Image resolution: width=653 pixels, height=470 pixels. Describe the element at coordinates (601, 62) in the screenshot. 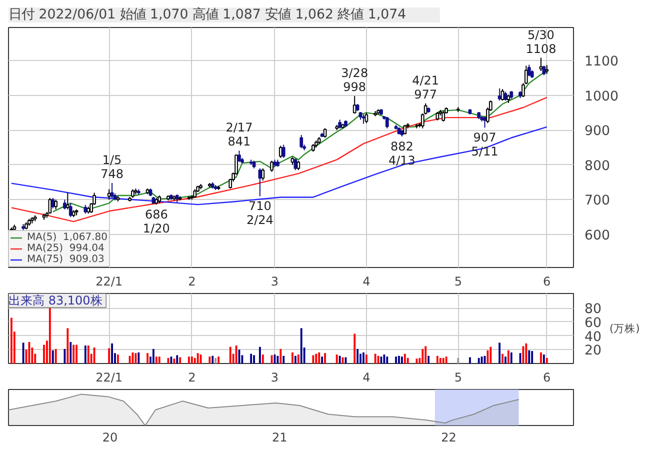

I see `y-tick-label: 1100` at that location.